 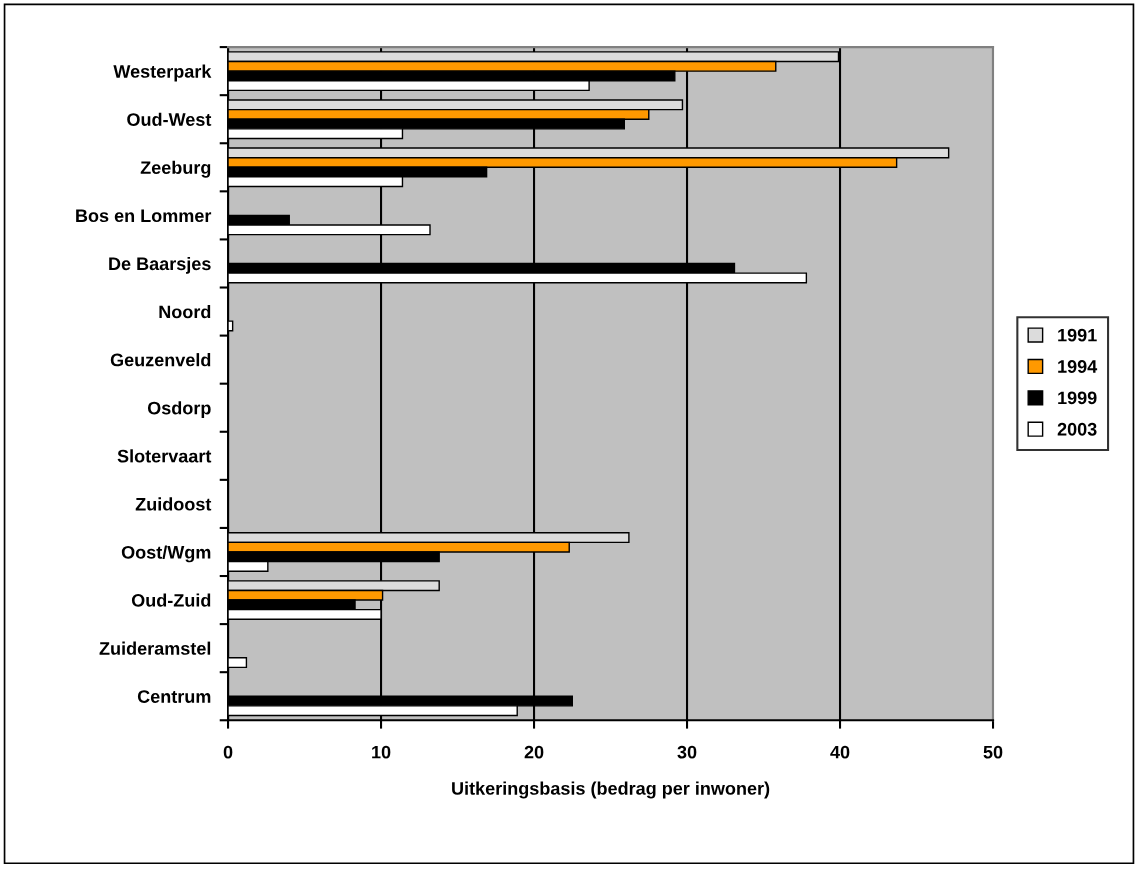 What do you see at coordinates (162, 73) in the screenshot?
I see `y-tick-label: Westerpark` at bounding box center [162, 73].